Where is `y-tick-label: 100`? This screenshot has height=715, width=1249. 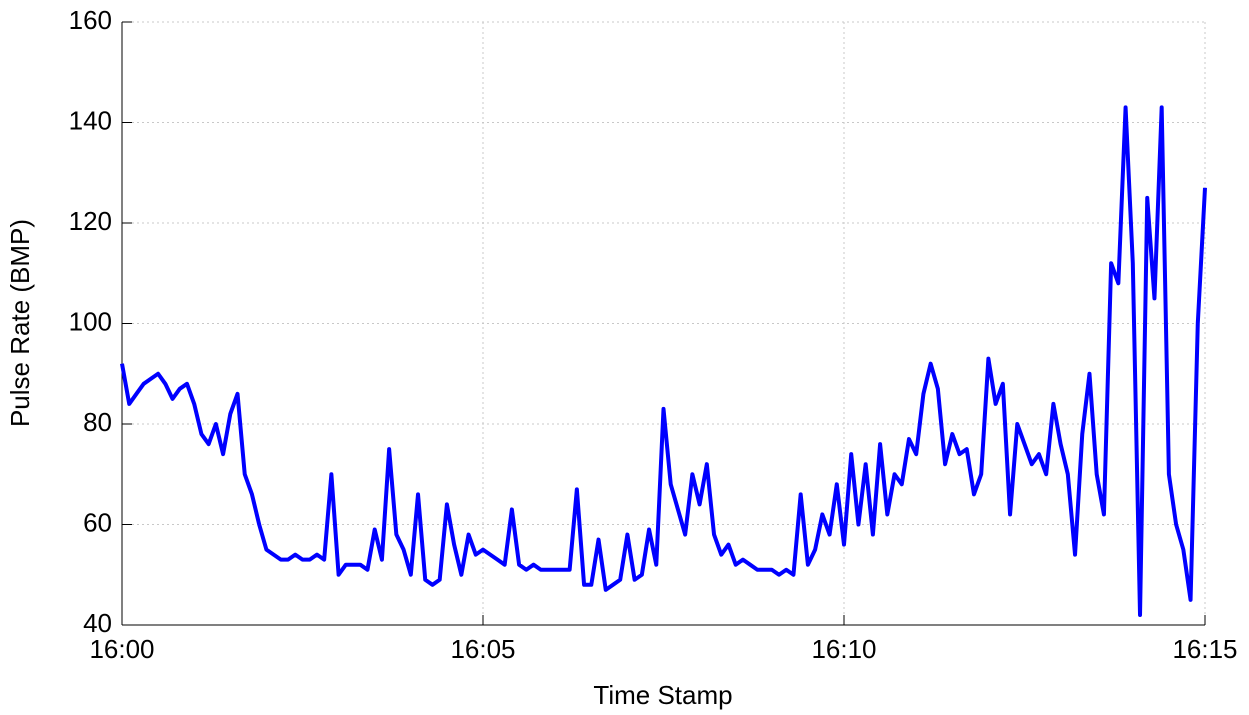 y-tick-label: 100 is located at coordinates (90, 321).